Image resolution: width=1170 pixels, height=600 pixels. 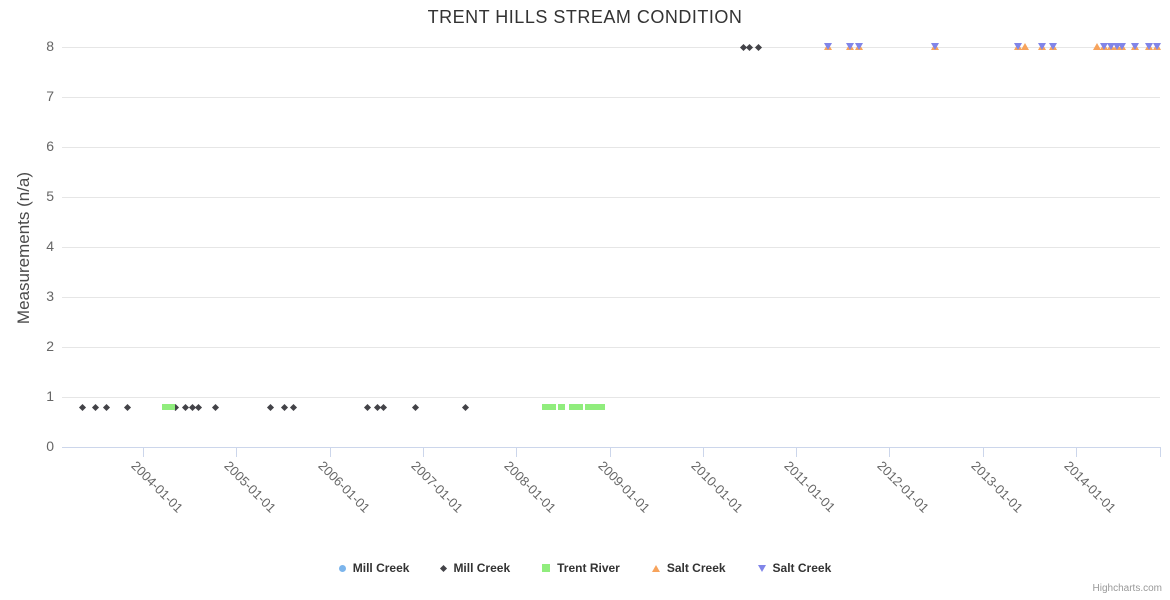 I want to click on triangle-up-marker-icon, so click(x=655, y=568).